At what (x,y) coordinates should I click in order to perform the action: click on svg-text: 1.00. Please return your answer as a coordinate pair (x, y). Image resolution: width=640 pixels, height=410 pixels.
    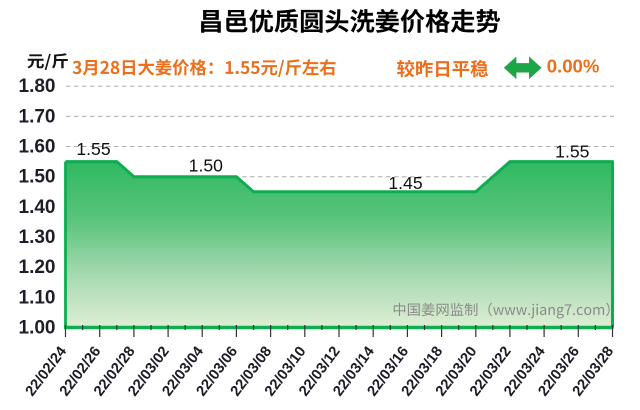
    Looking at the image, I should click on (37, 328).